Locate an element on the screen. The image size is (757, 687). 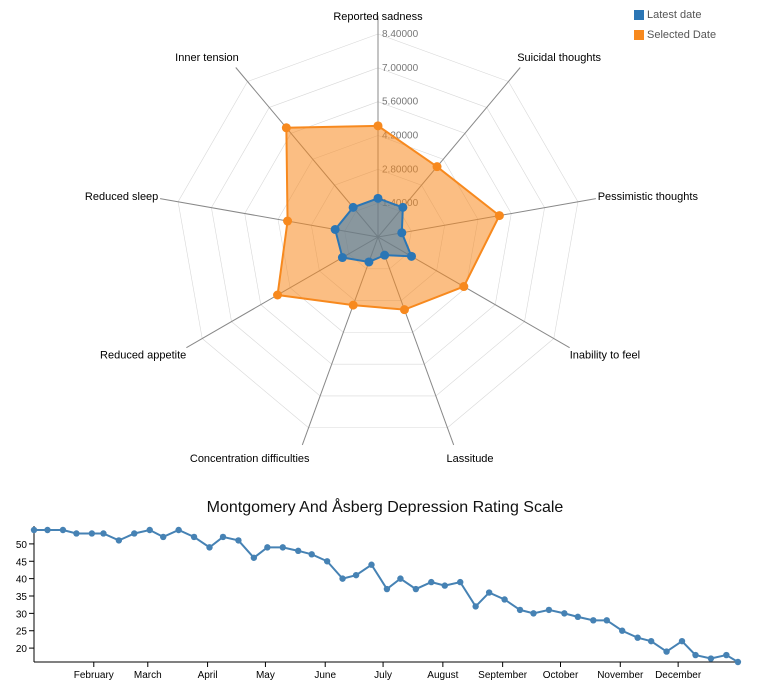
radar-axis-label: Concentration difficulties is located at coordinates (250, 459).